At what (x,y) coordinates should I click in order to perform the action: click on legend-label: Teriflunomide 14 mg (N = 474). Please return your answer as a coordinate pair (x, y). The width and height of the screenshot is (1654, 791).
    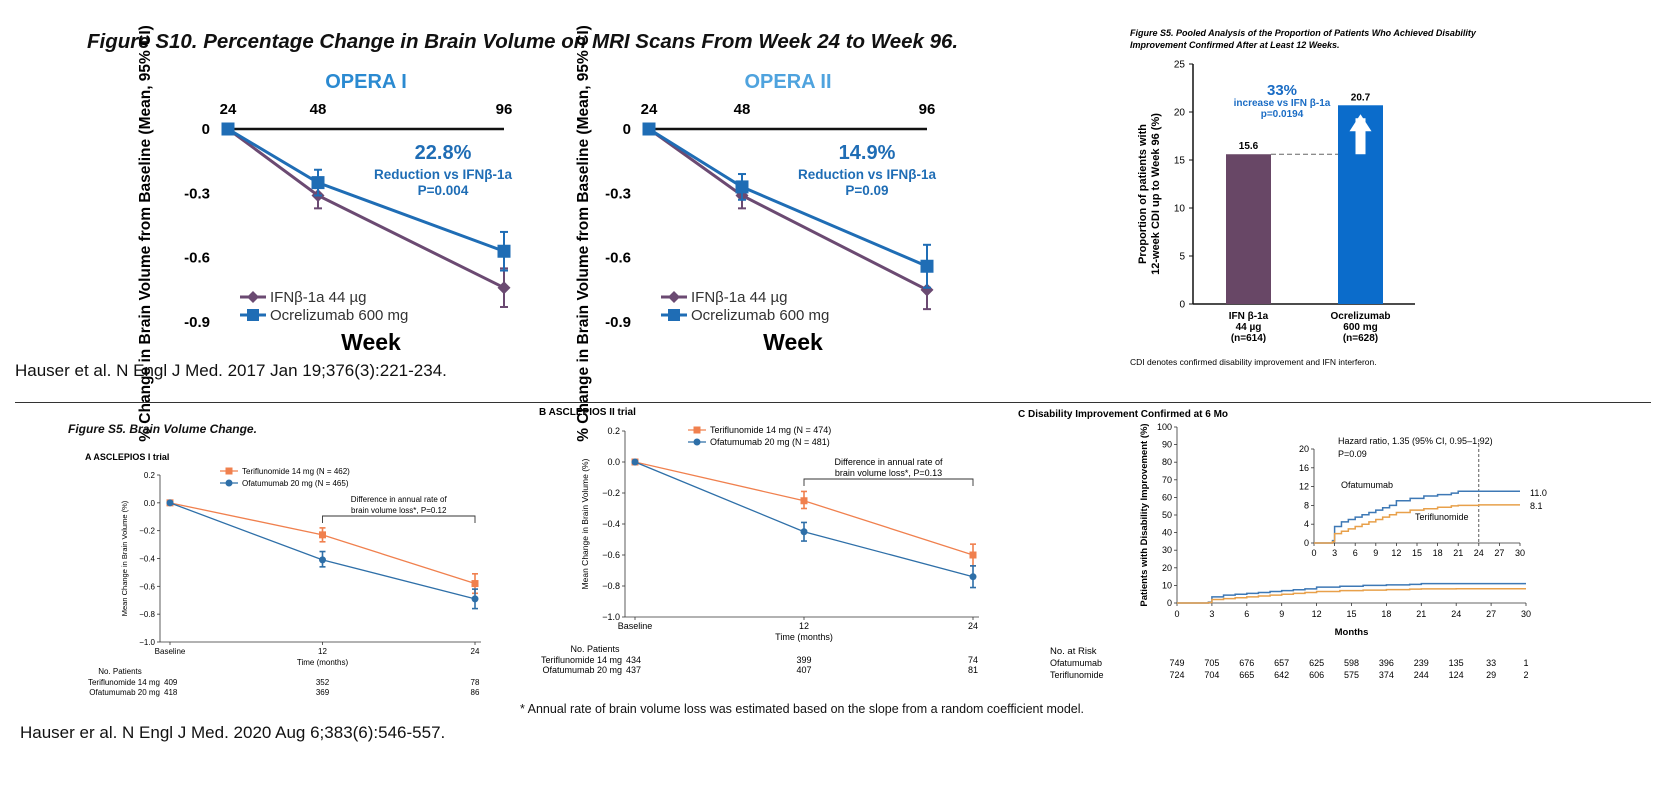
    Looking at the image, I should click on (770, 430).